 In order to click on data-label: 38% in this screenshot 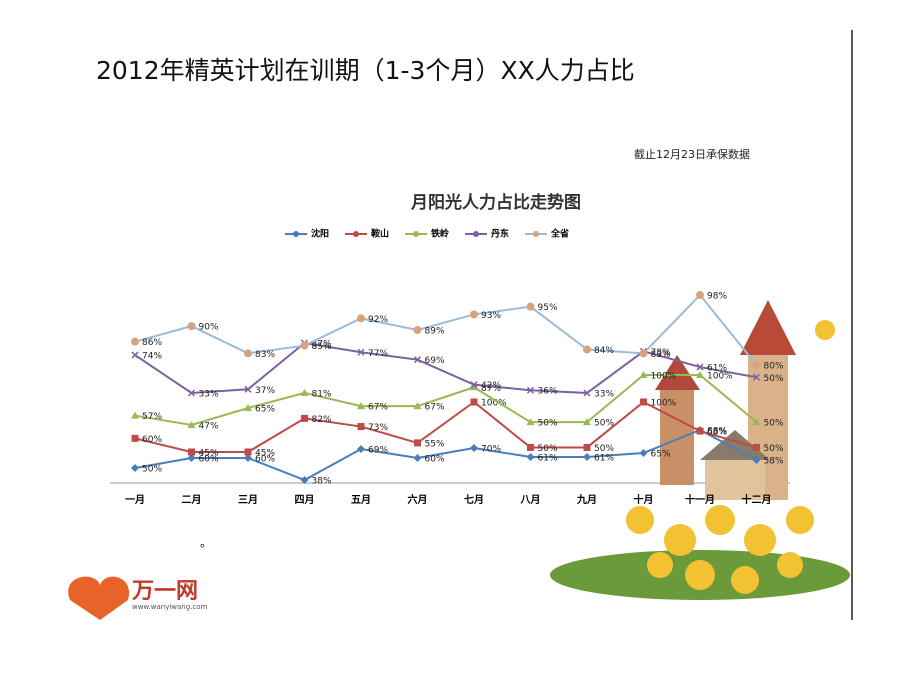, I will do `click(322, 482)`.